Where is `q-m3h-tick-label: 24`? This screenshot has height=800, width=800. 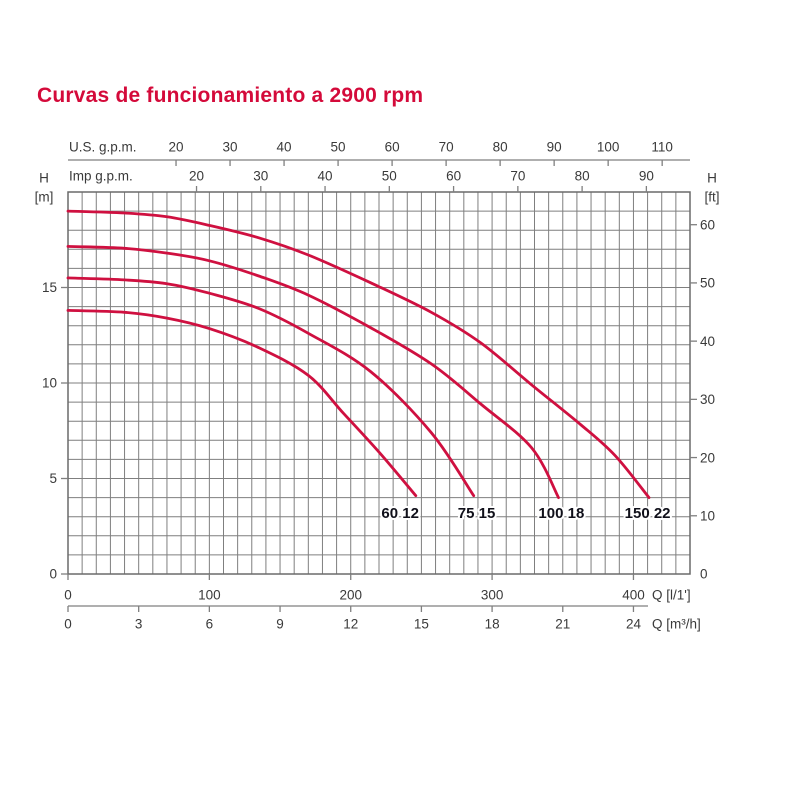 q-m3h-tick-label: 24 is located at coordinates (634, 624).